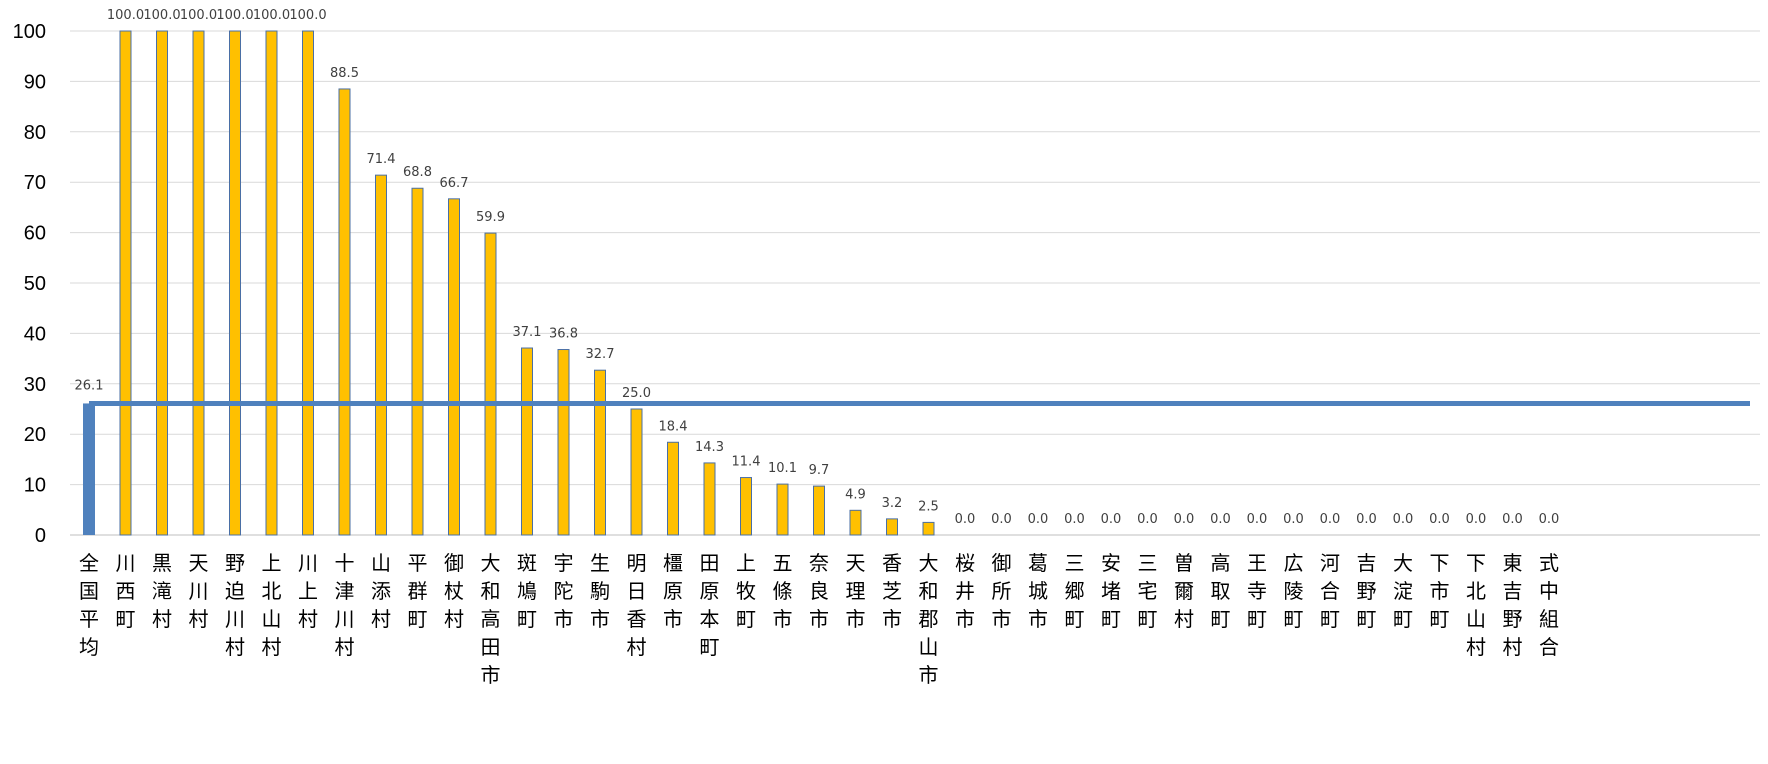 This screenshot has width=1768, height=764. What do you see at coordinates (600, 354) in the screenshot?
I see `bar-value-label: 32.7` at bounding box center [600, 354].